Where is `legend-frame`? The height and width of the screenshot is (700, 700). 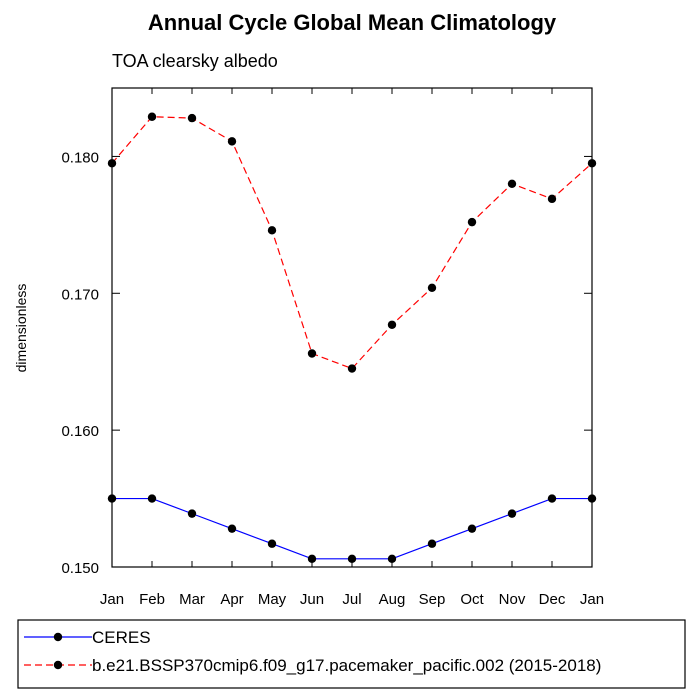
legend-frame is located at coordinates (351, 654).